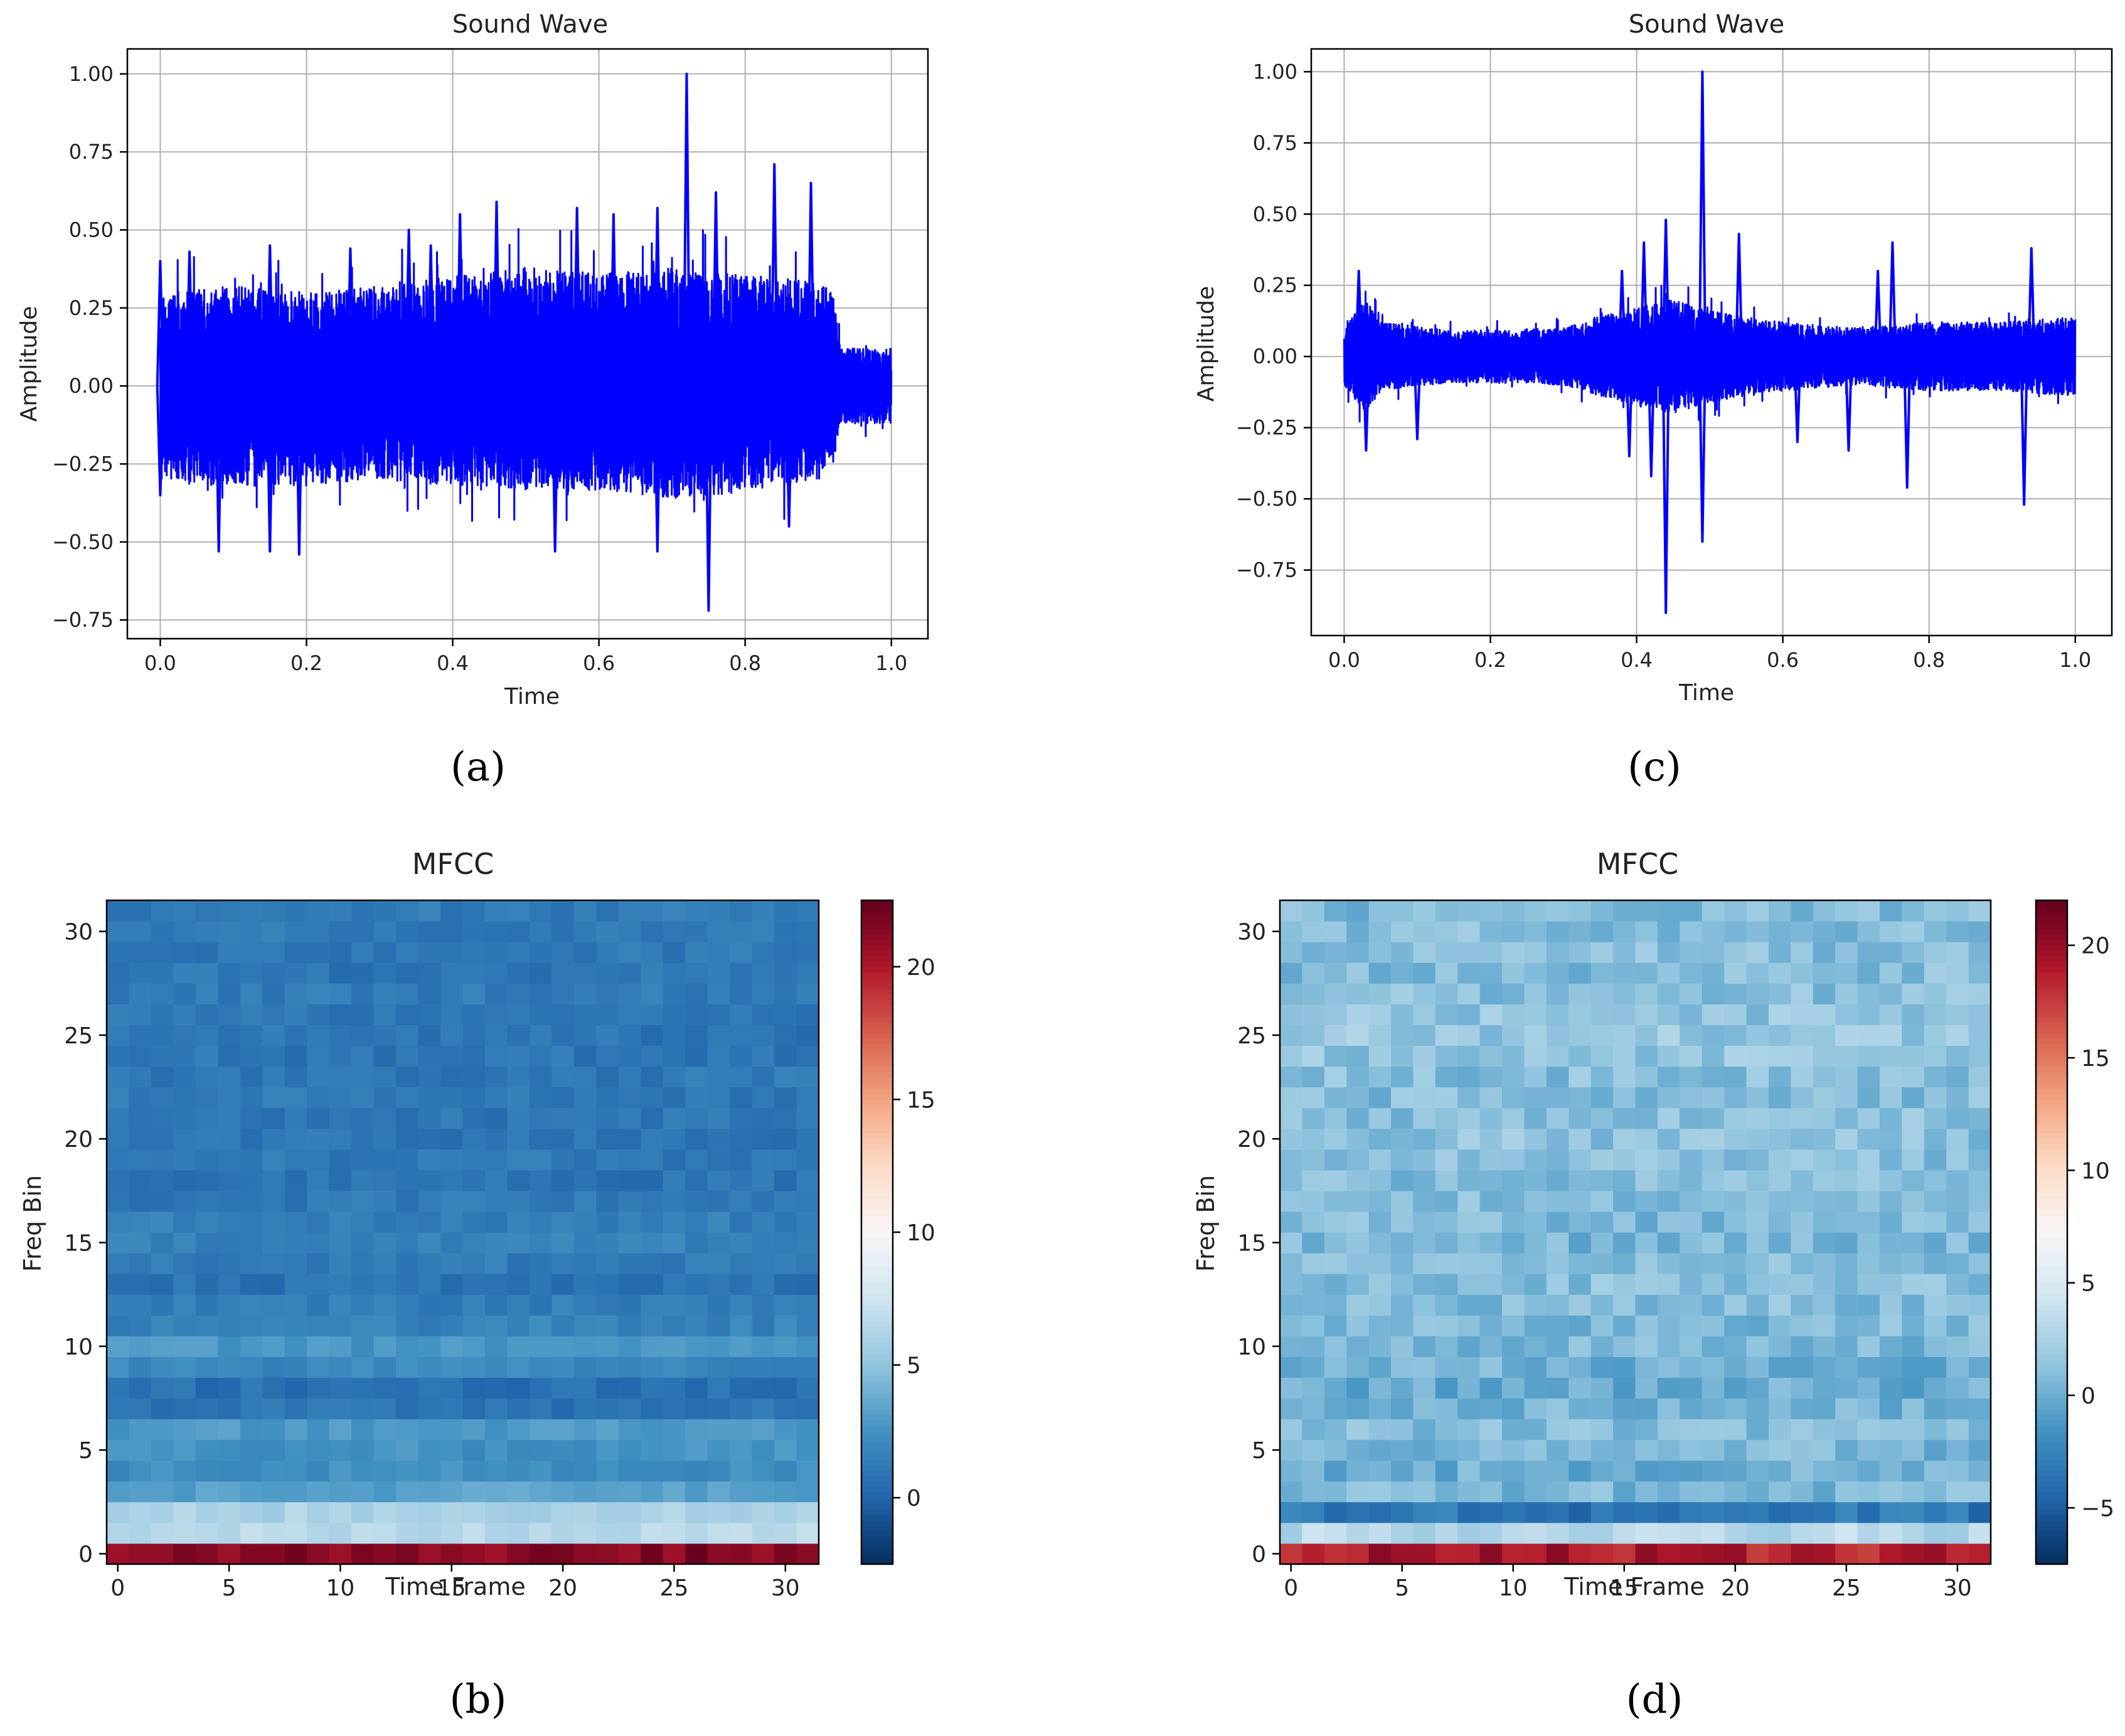  Describe the element at coordinates (563, 1450) in the screenshot. I see `panel-b-cell-r5-c20` at that location.